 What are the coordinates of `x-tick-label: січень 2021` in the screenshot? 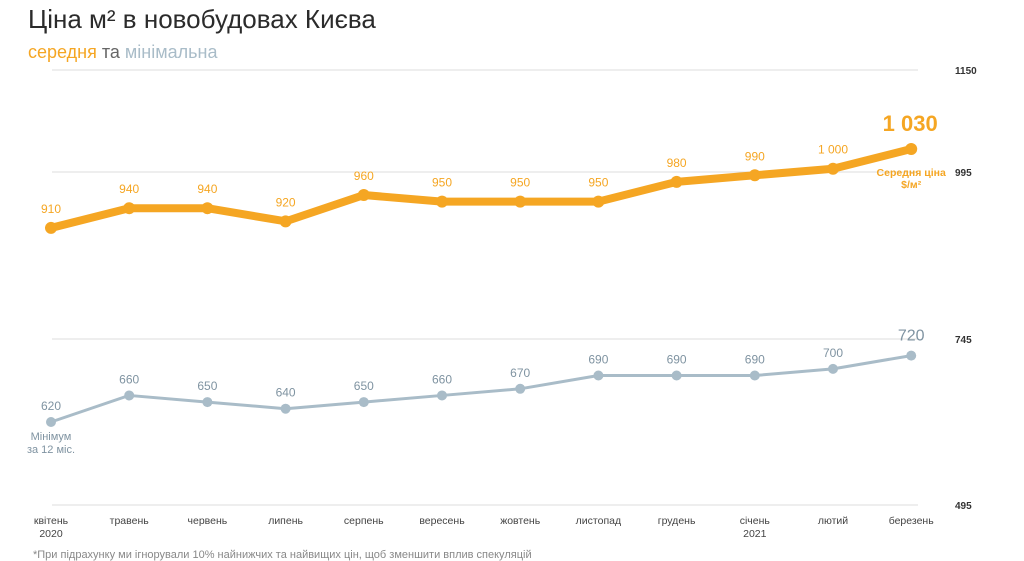 It's located at (755, 527).